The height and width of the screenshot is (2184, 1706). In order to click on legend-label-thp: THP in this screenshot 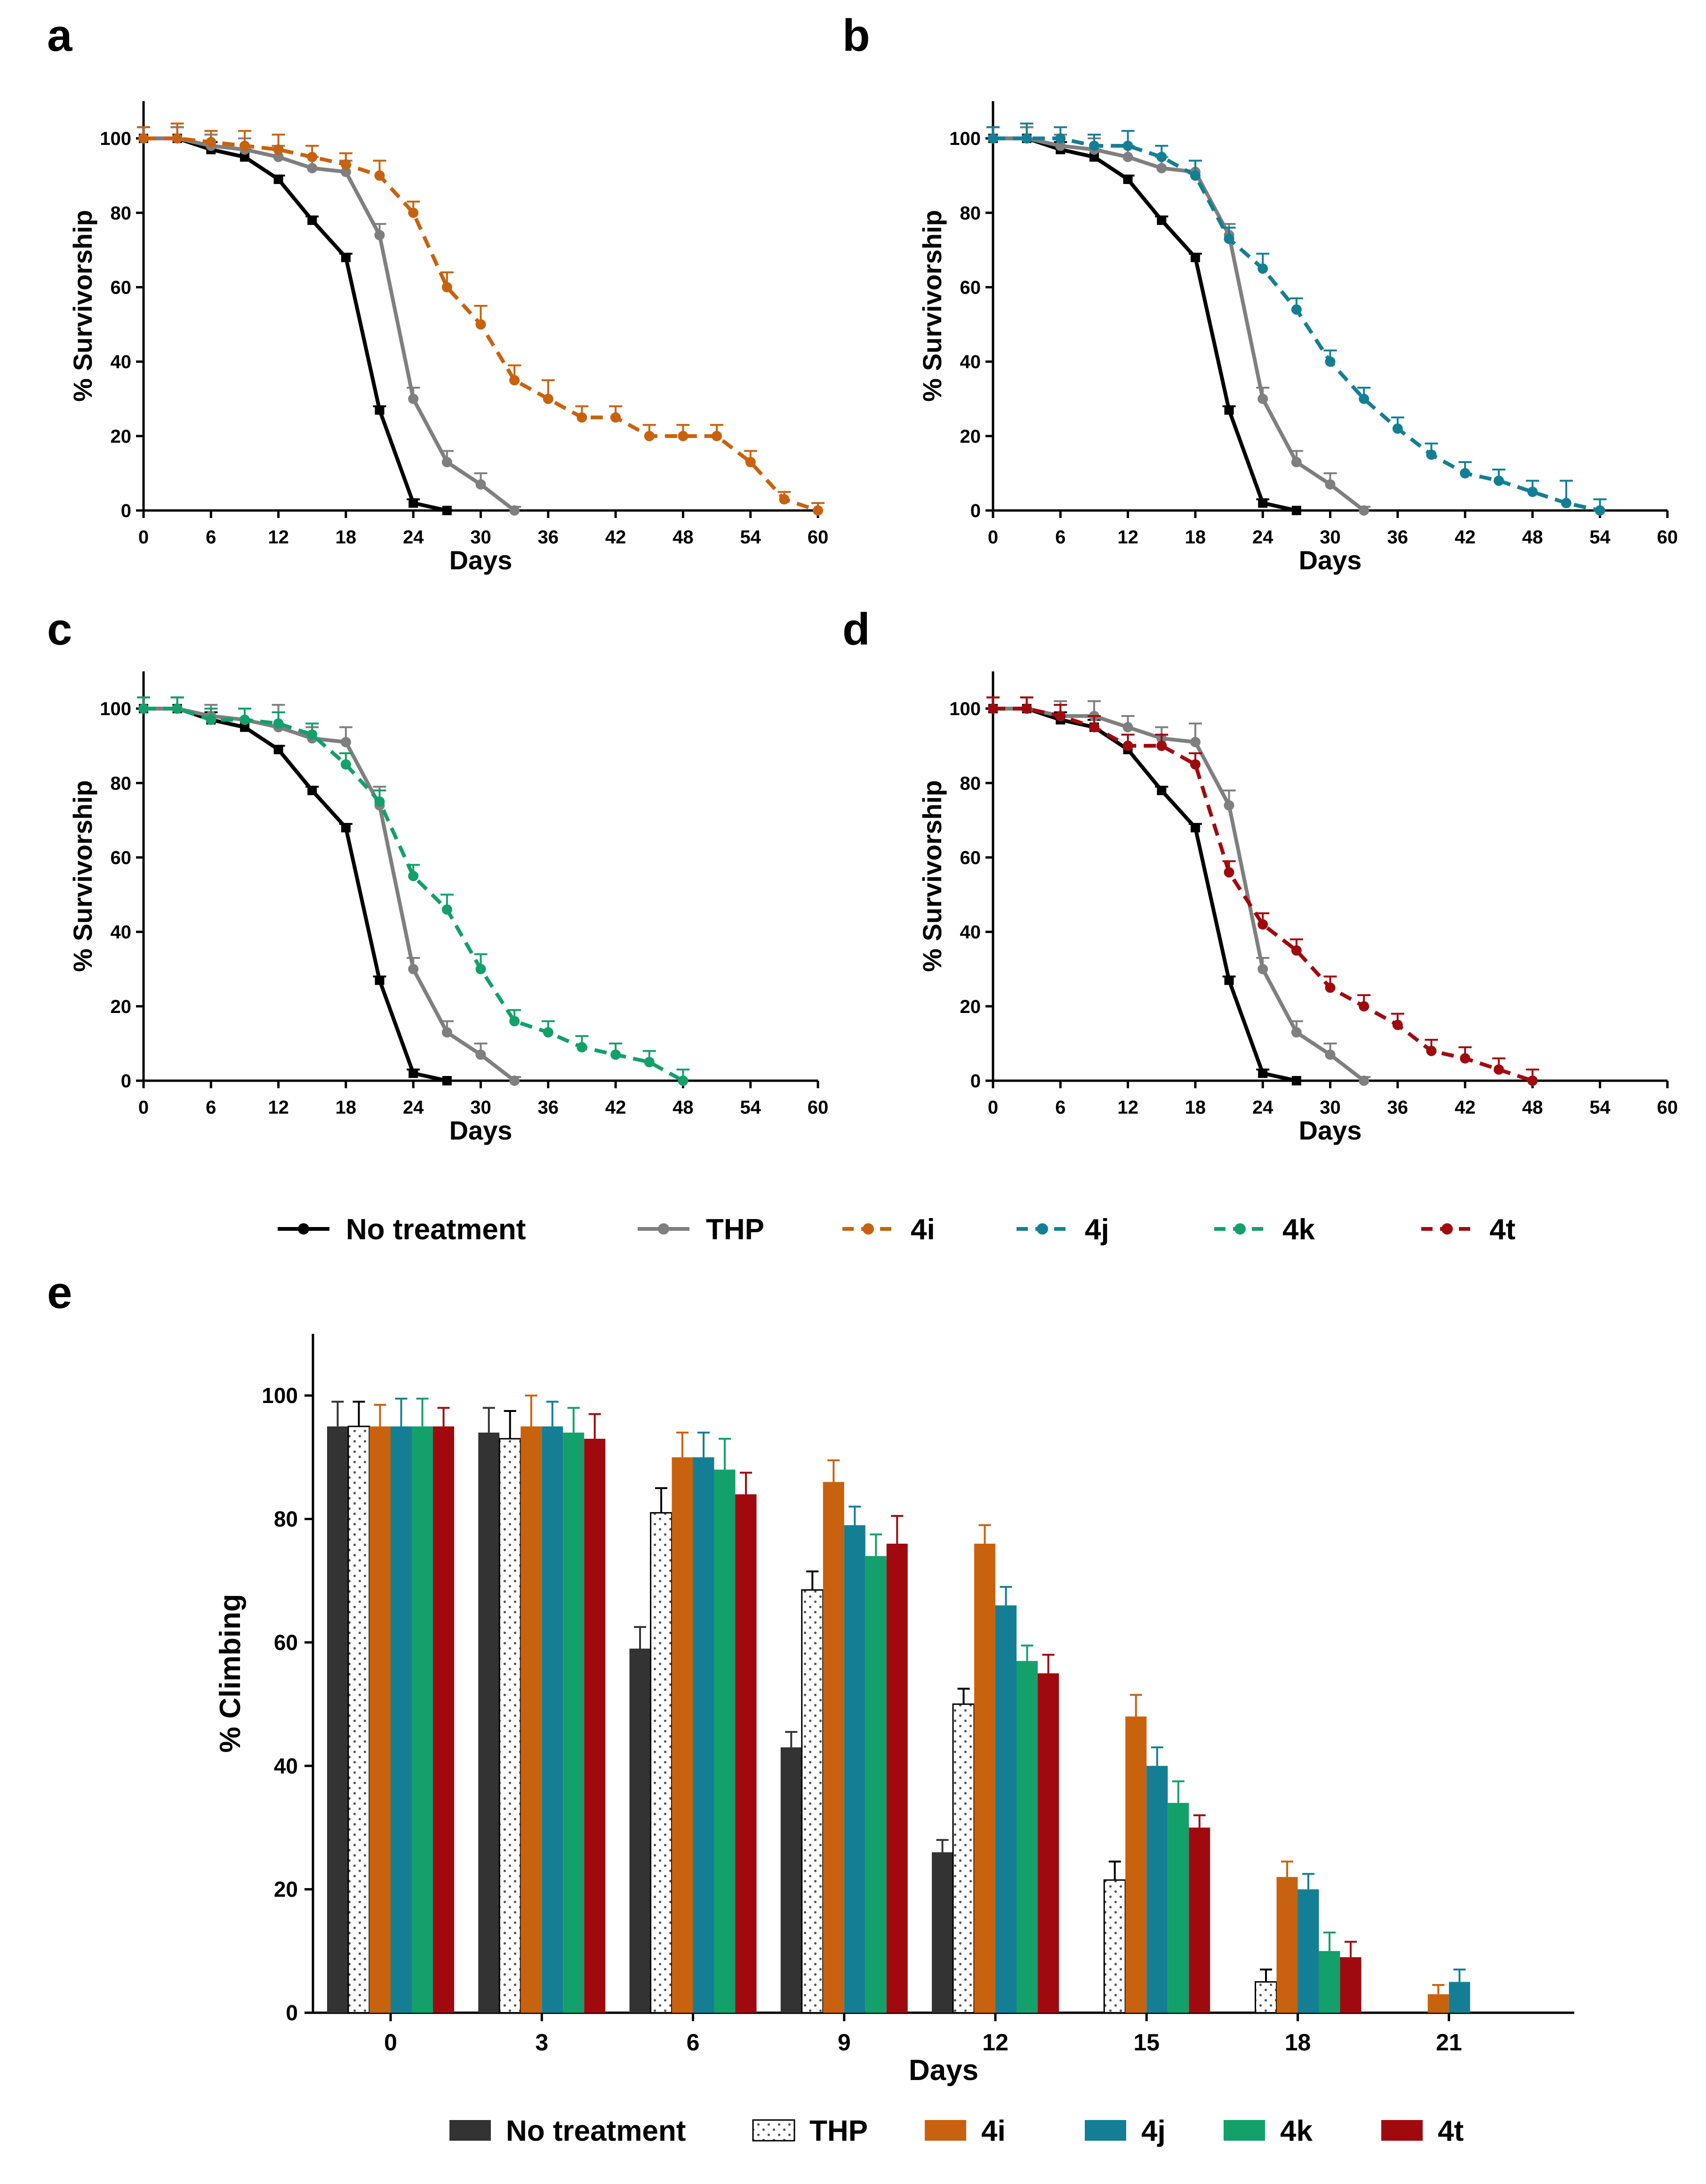, I will do `click(735, 1229)`.